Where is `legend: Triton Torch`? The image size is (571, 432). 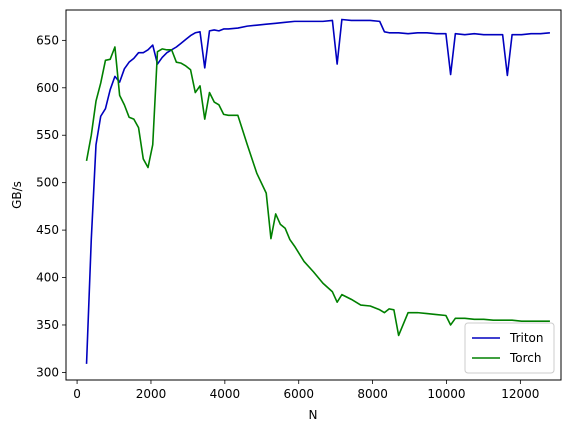
legend: Triton Torch is located at coordinates (509, 348).